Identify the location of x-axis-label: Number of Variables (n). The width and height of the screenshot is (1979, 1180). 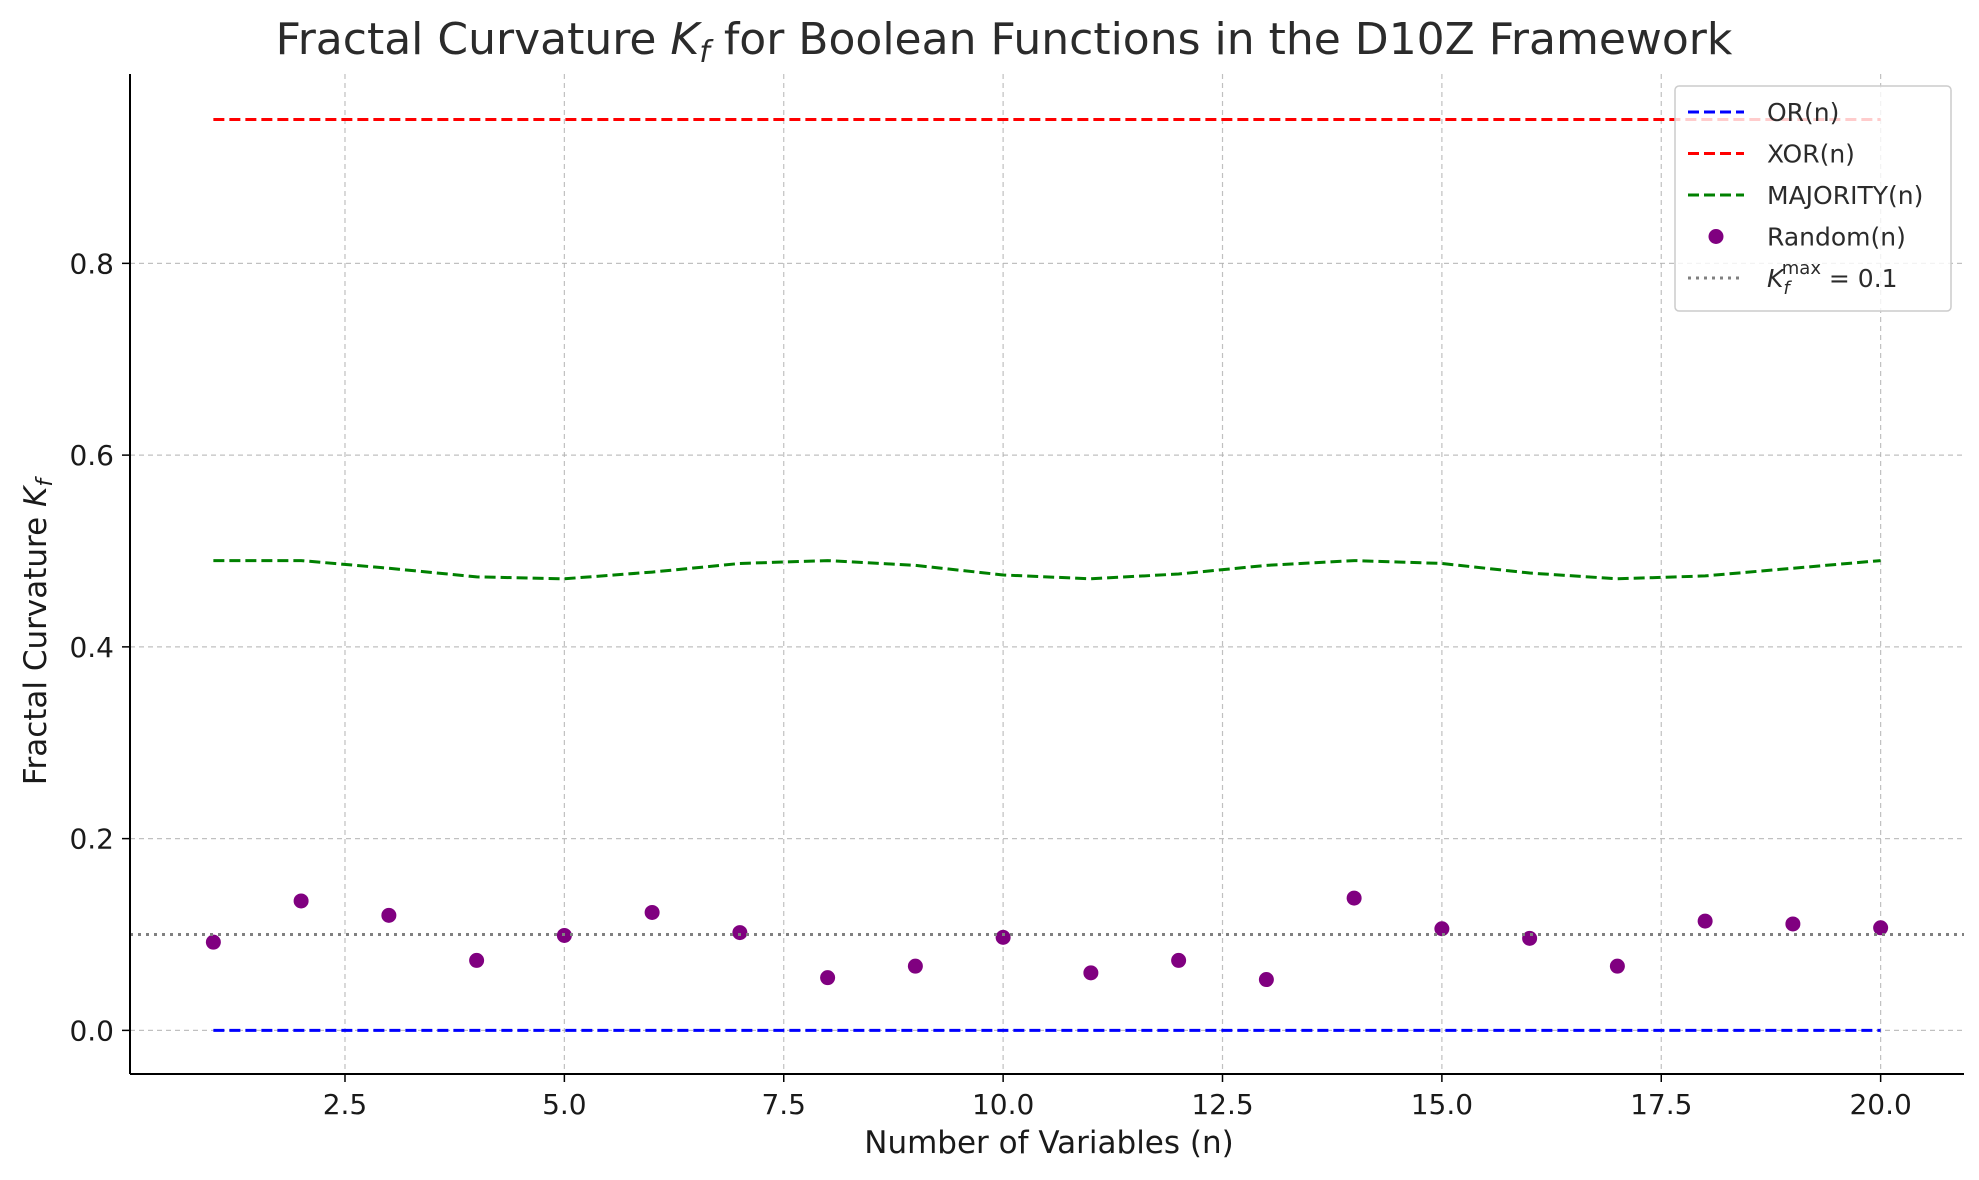
(1048, 1143).